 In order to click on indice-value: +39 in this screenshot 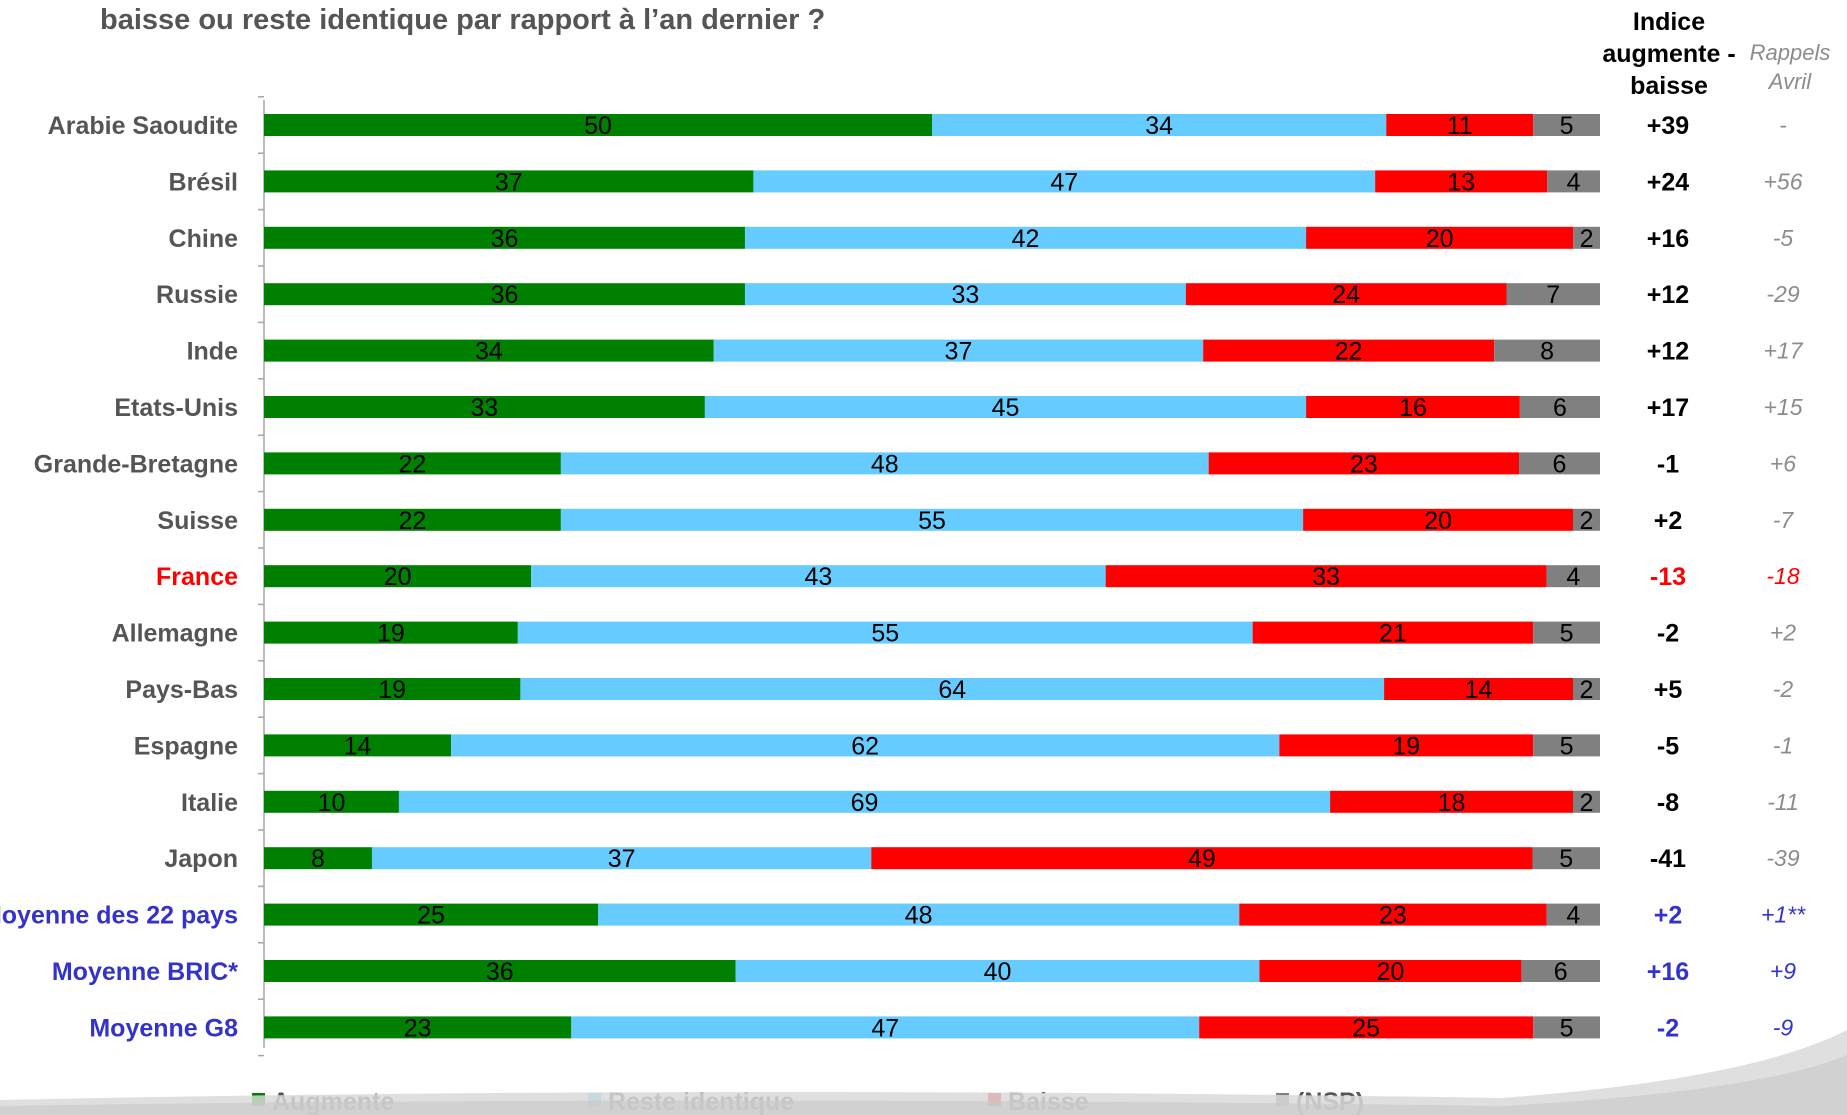, I will do `click(1668, 126)`.